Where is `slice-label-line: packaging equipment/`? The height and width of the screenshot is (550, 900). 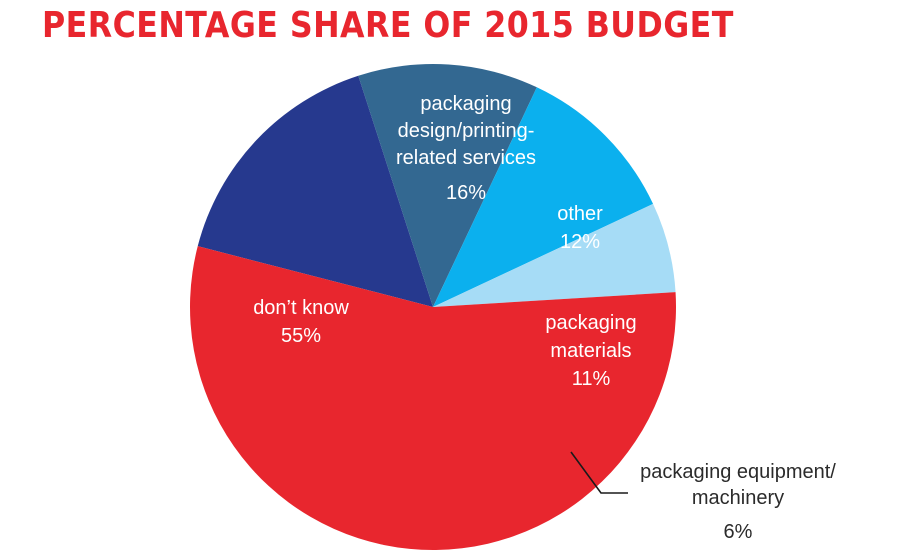
slice-label-line: packaging equipment/ is located at coordinates (738, 472).